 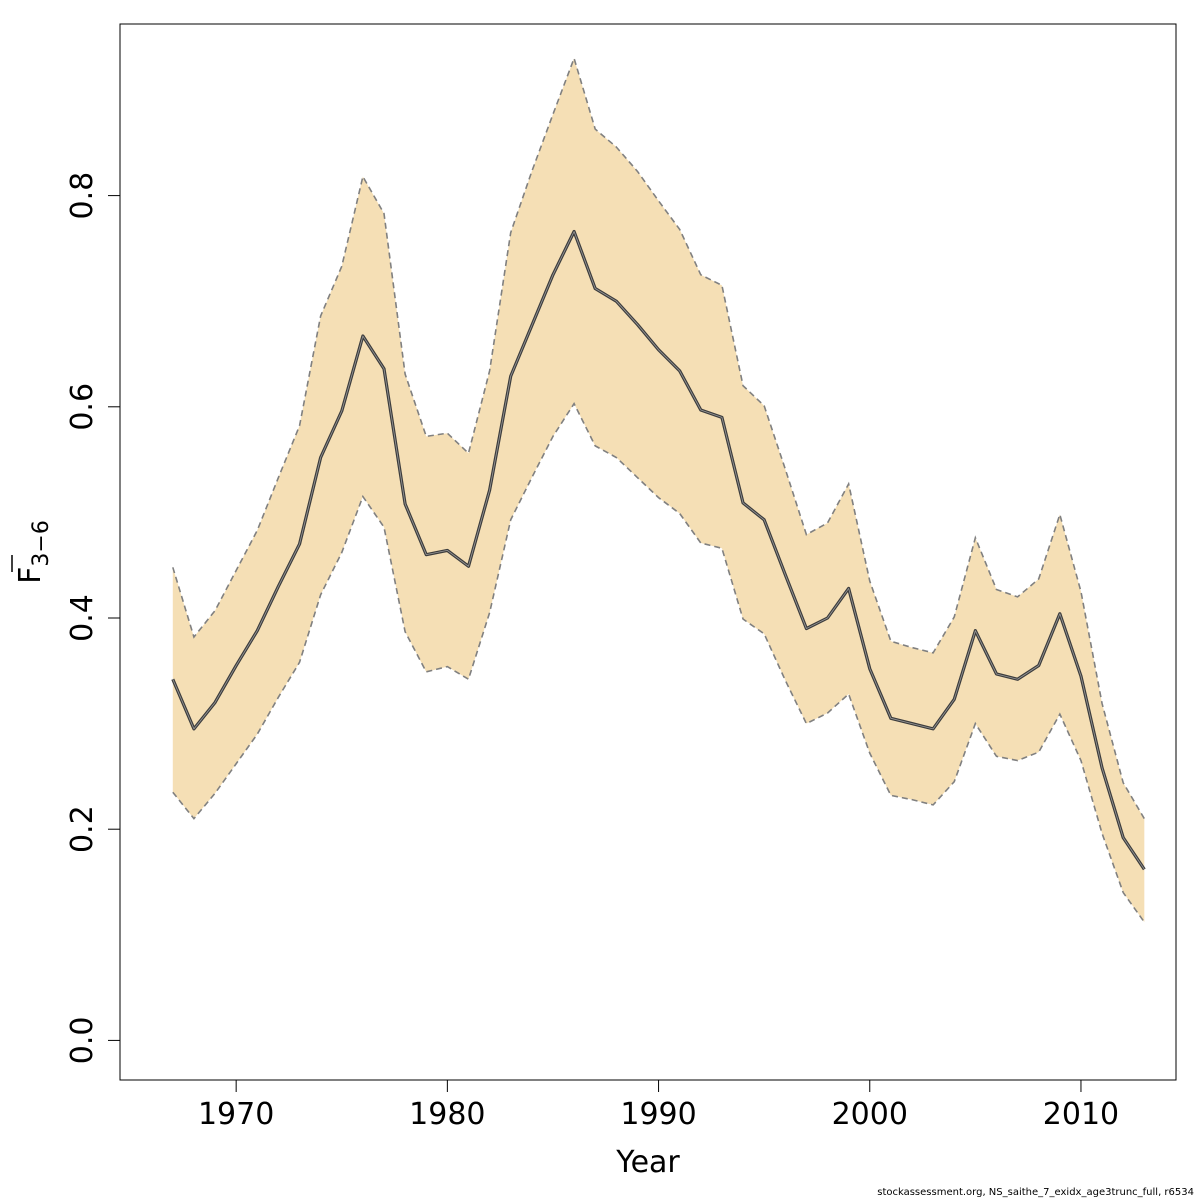 I want to click on y-tick-label: 0.0, so click(x=82, y=1041).